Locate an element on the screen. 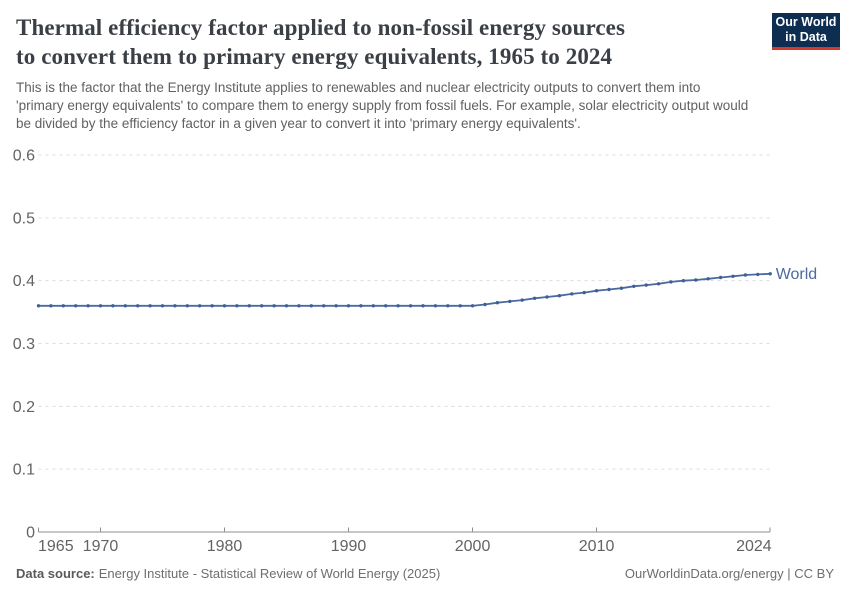 The image size is (850, 600). y-axis-tick-label: 0.3 is located at coordinates (24, 344).